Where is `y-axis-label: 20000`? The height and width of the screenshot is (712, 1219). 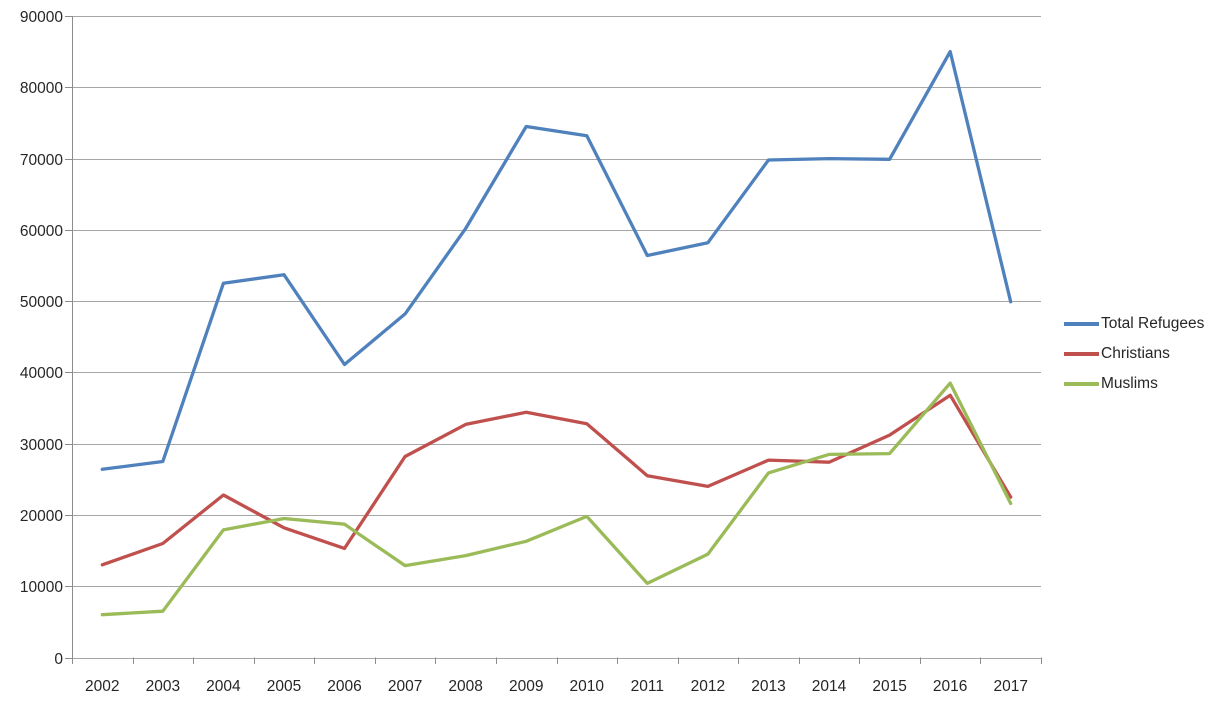
y-axis-label: 20000 is located at coordinates (41, 516).